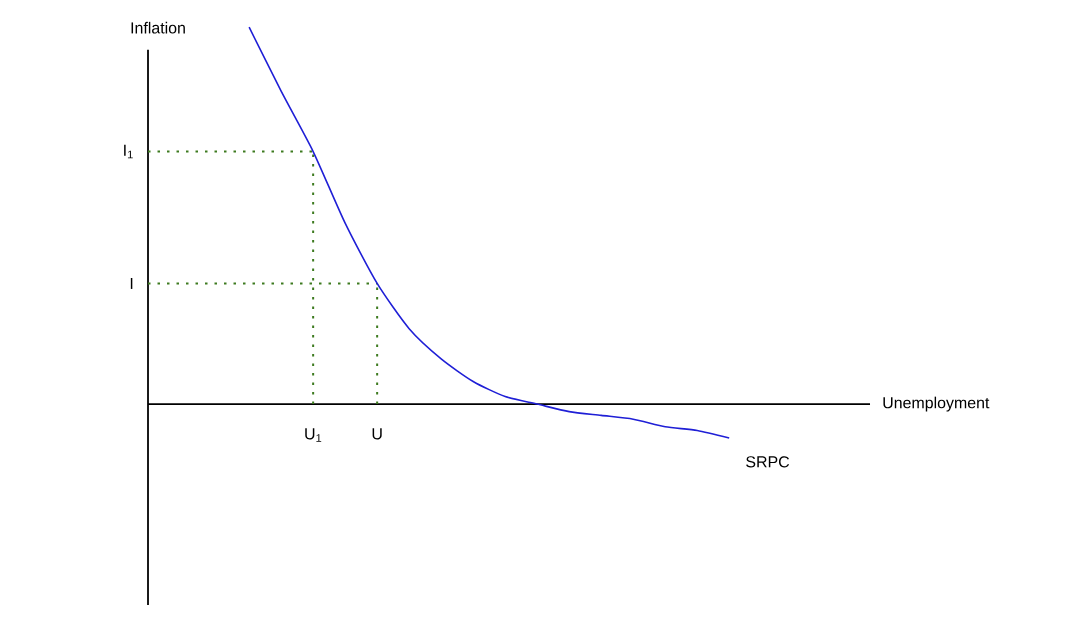 The height and width of the screenshot is (631, 1071). What do you see at coordinates (768, 462) in the screenshot?
I see `series-label: SRPC` at bounding box center [768, 462].